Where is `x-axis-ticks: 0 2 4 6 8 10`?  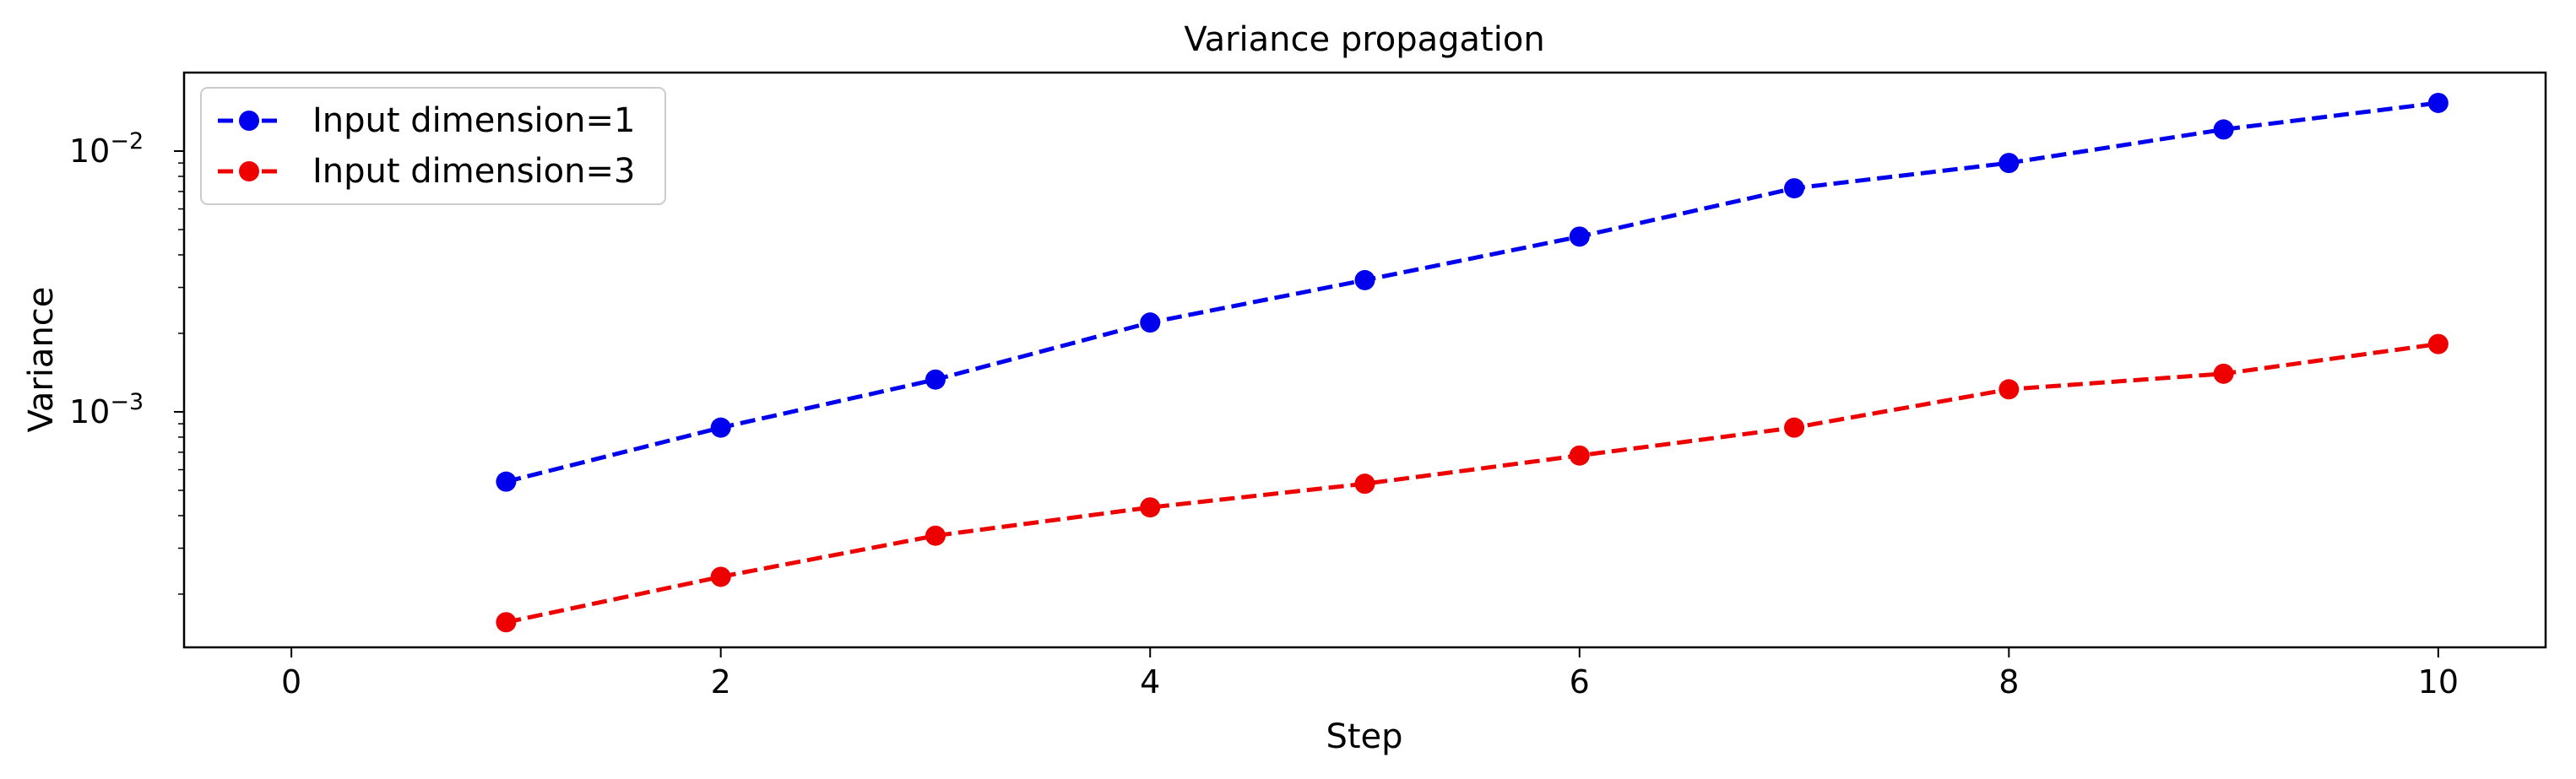 x-axis-ticks: 0 2 4 6 8 10 is located at coordinates (1370, 674).